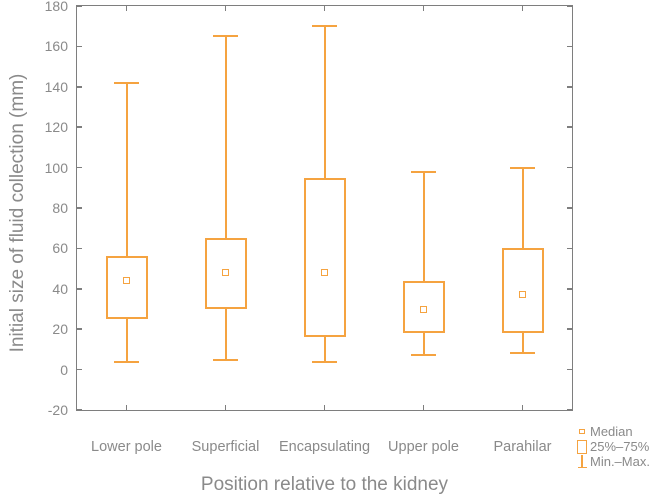  Describe the element at coordinates (522, 167) in the screenshot. I see `whisker-cap-max-parahilar` at that location.